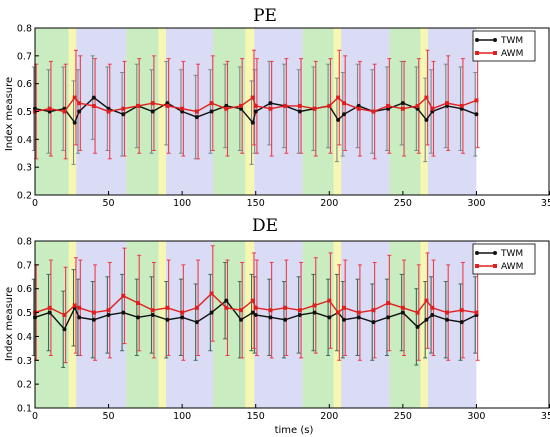 The image size is (550, 437). What do you see at coordinates (256, 416) in the screenshot?
I see `de-x-tick-label: 150` at bounding box center [256, 416].